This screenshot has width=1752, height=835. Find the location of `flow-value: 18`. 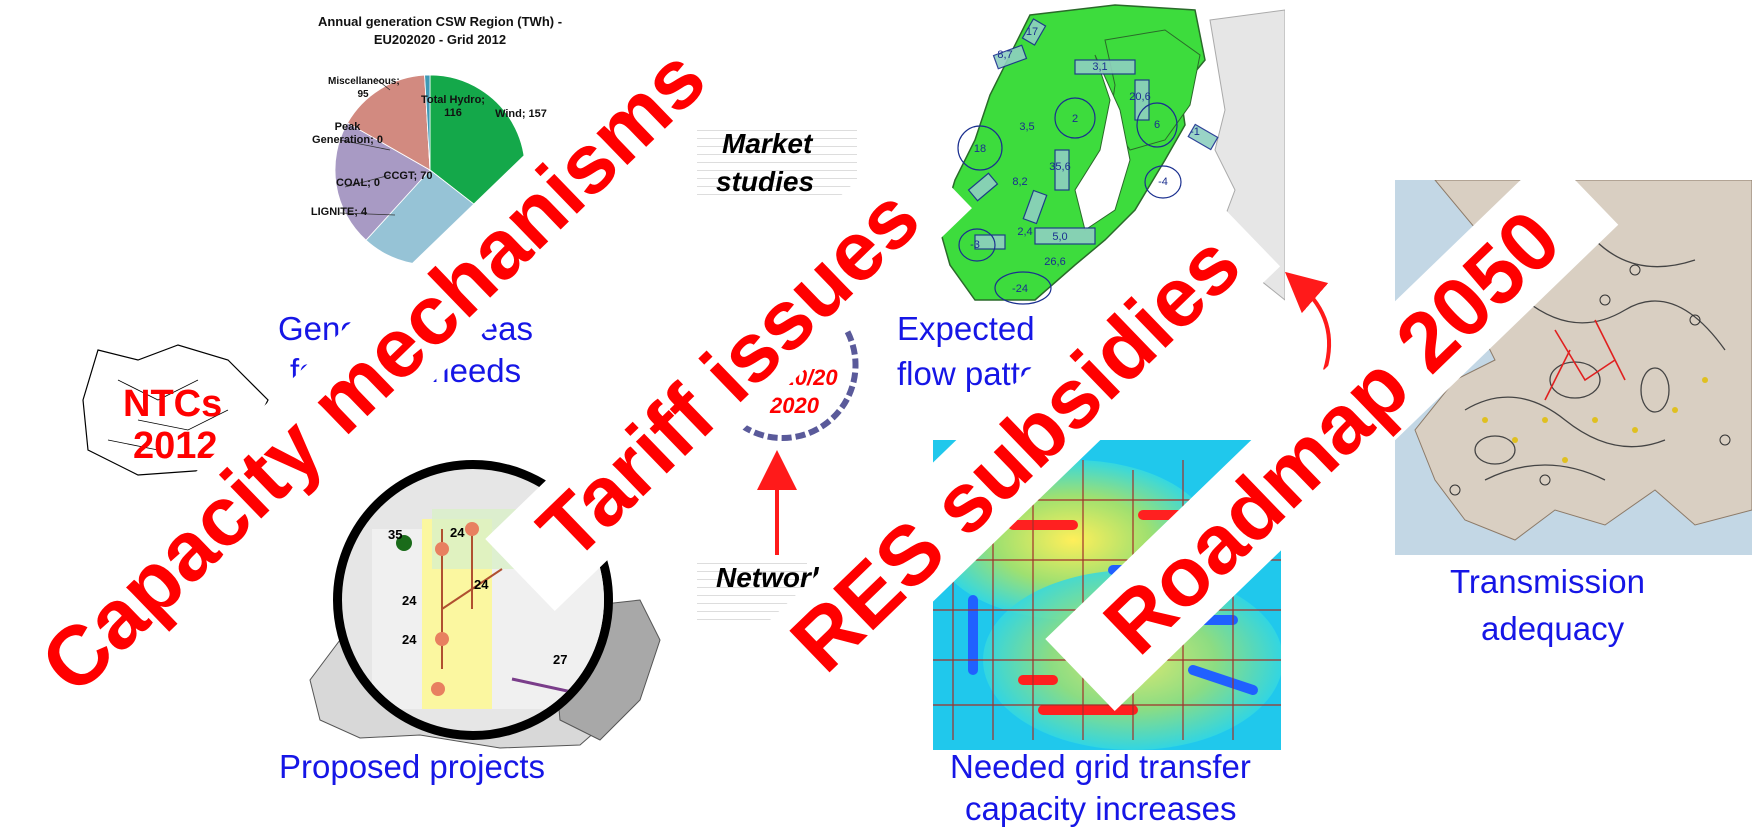

flow-value: 18 is located at coordinates (980, 149).